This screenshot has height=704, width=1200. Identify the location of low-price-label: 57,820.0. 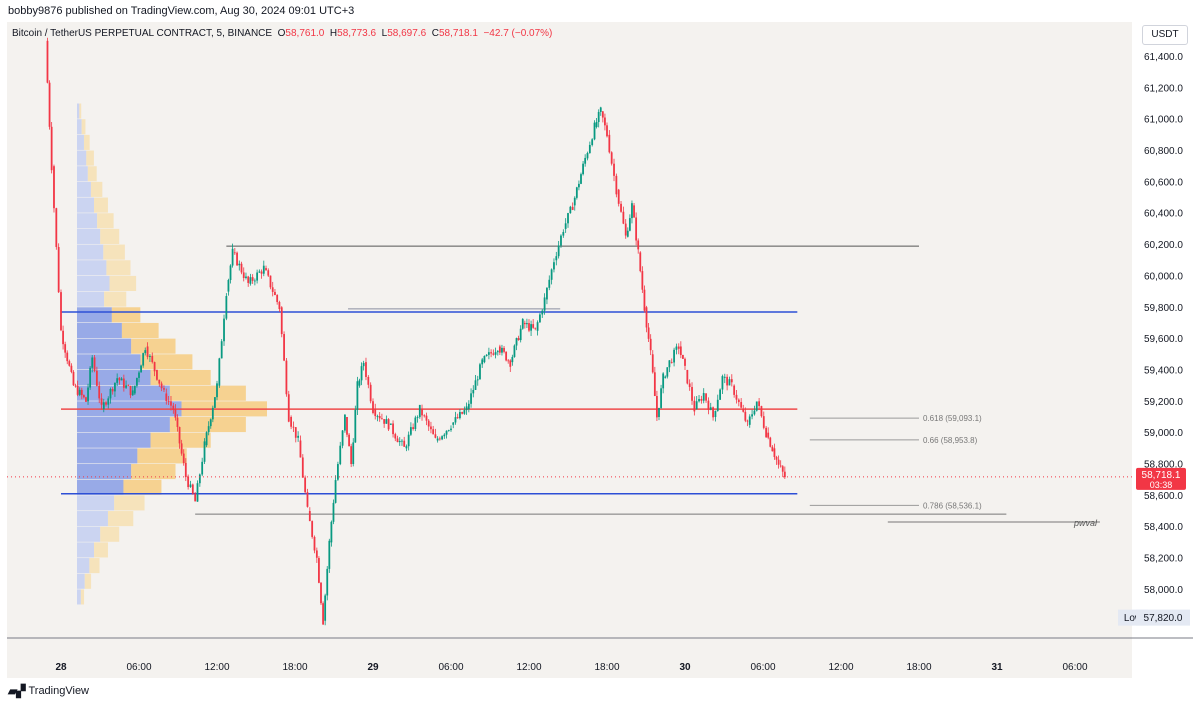
(1163, 618).